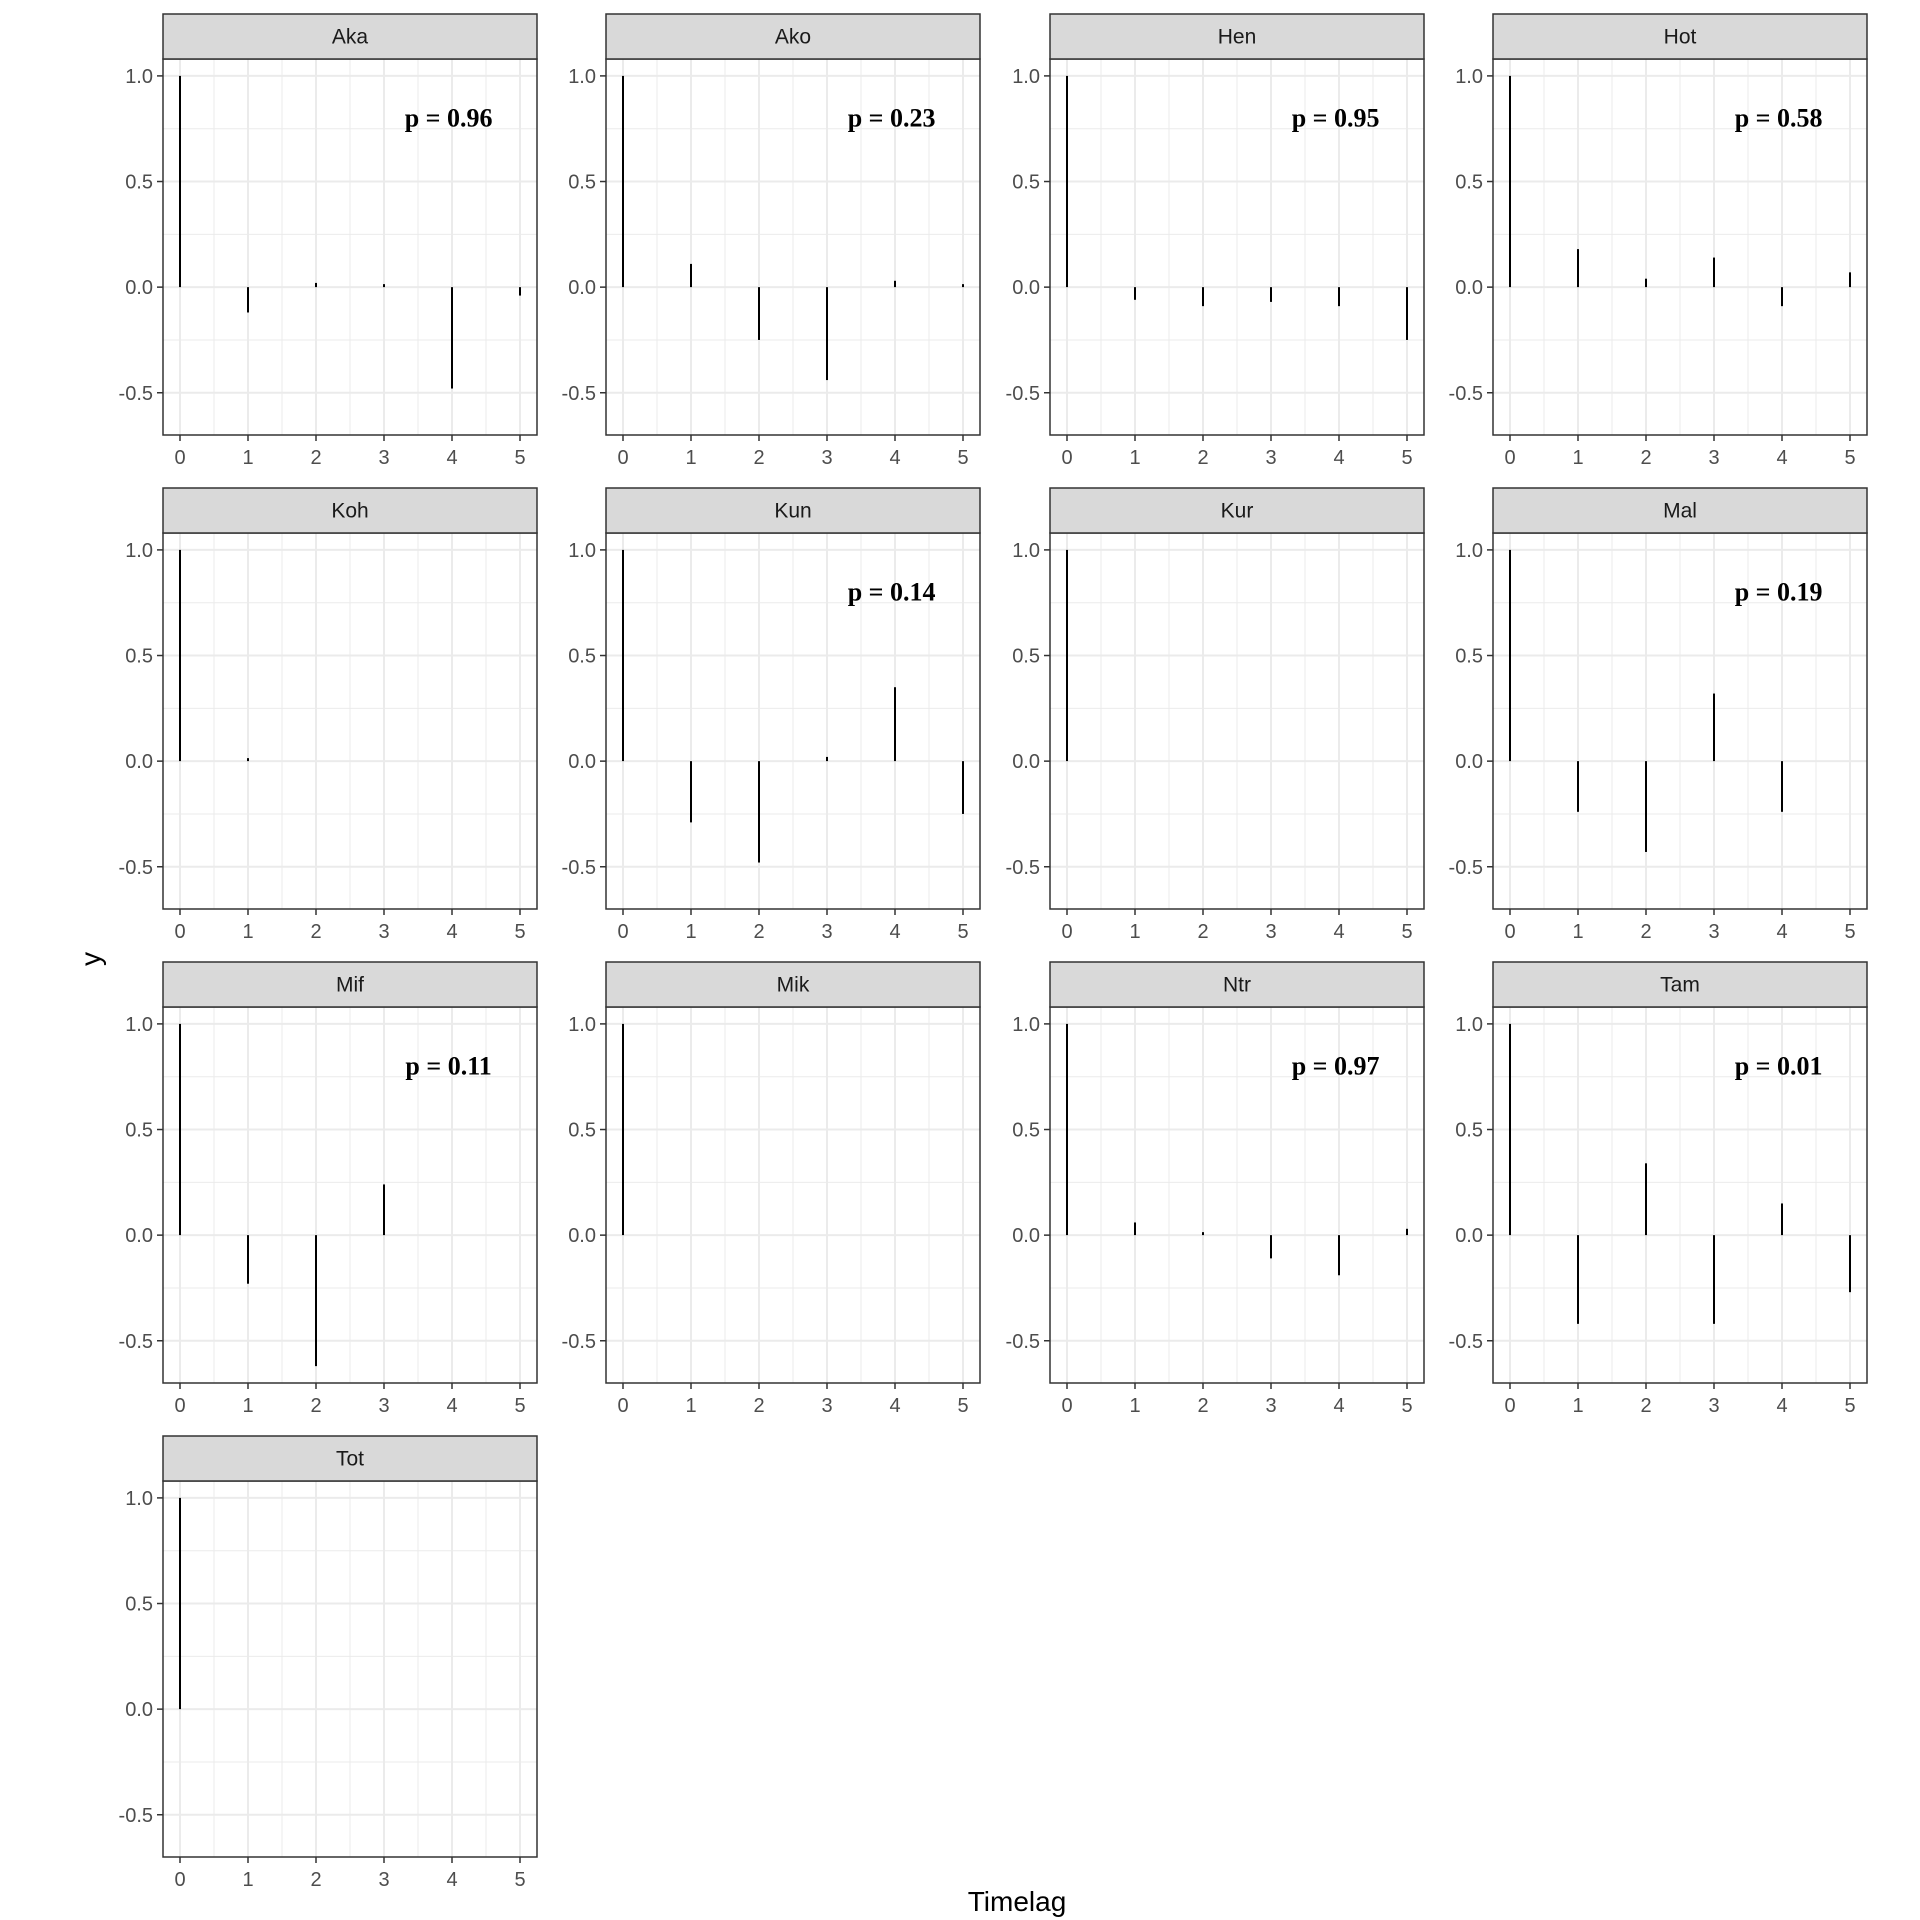 This screenshot has width=1920, height=1920. Describe the element at coordinates (1336, 1066) in the screenshot. I see `p-value-label: p = 0.97` at that location.